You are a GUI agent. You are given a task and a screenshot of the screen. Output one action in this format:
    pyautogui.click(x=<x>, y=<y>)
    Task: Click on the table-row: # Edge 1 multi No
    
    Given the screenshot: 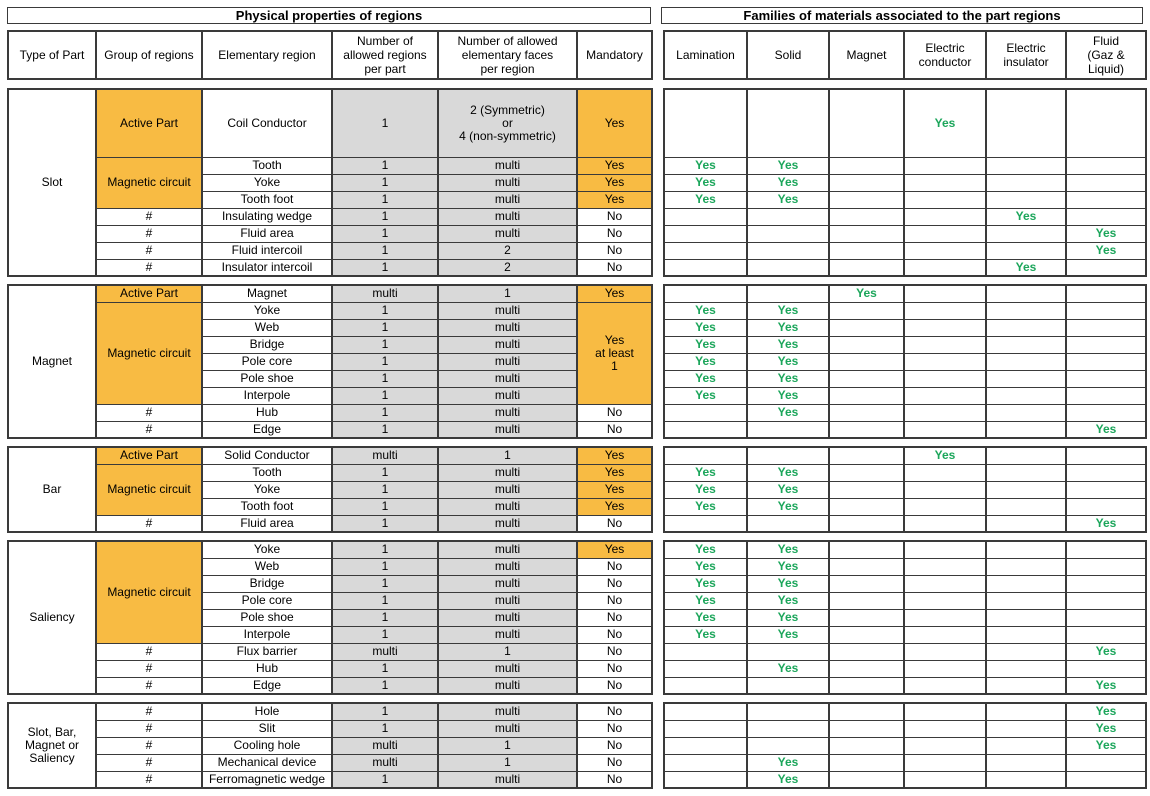 What is the action you would take?
    pyautogui.click(x=330, y=685)
    